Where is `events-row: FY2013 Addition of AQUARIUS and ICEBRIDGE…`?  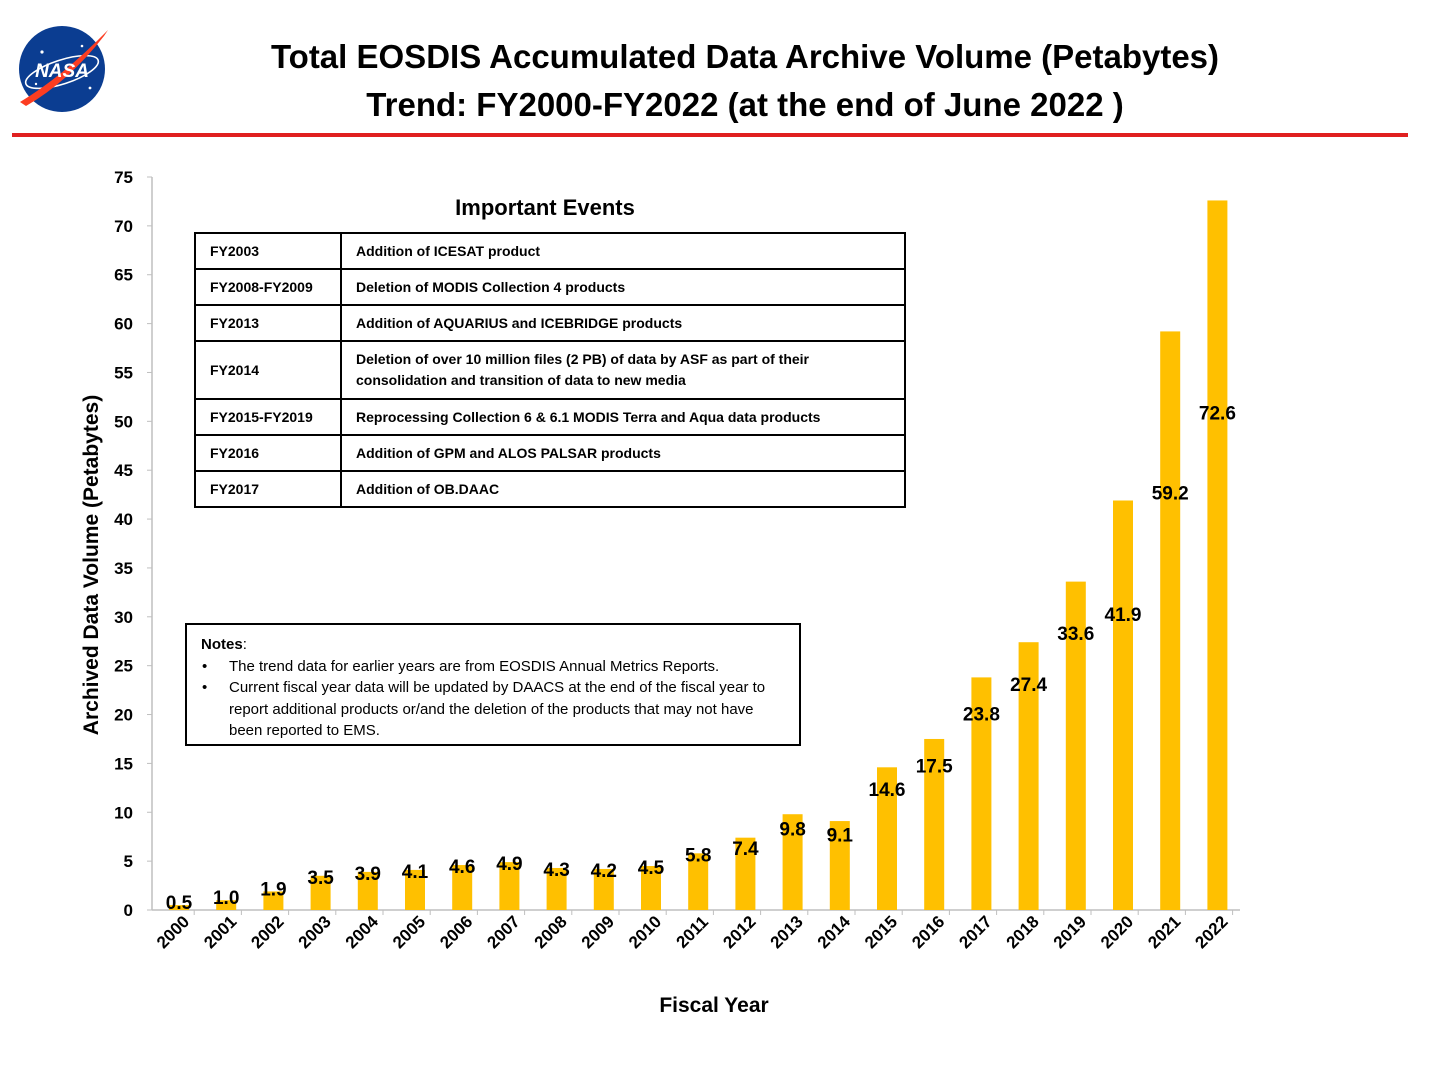 events-row: FY2013 Addition of AQUARIUS and ICEBRIDGE… is located at coordinates (550, 323).